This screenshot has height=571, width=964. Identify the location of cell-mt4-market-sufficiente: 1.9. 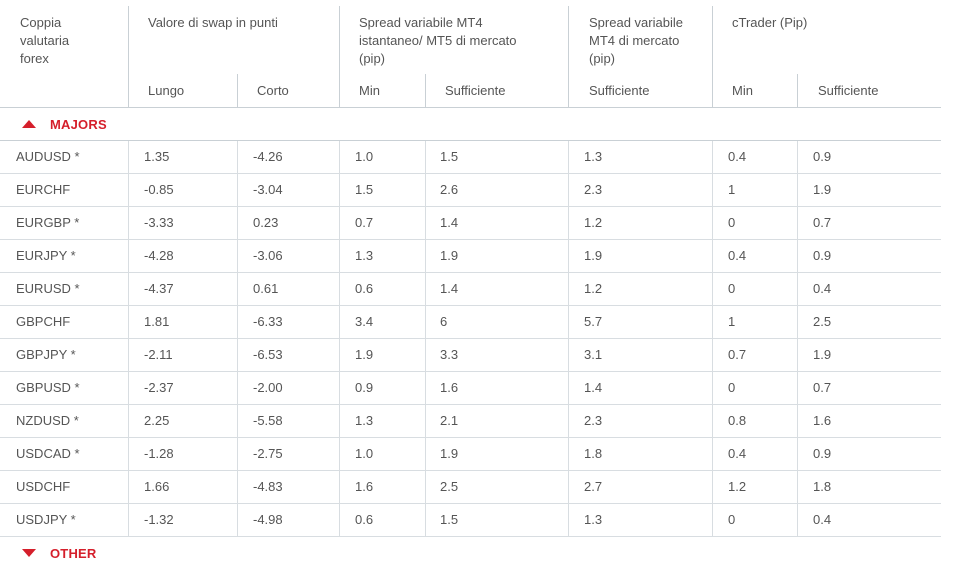
(593, 255).